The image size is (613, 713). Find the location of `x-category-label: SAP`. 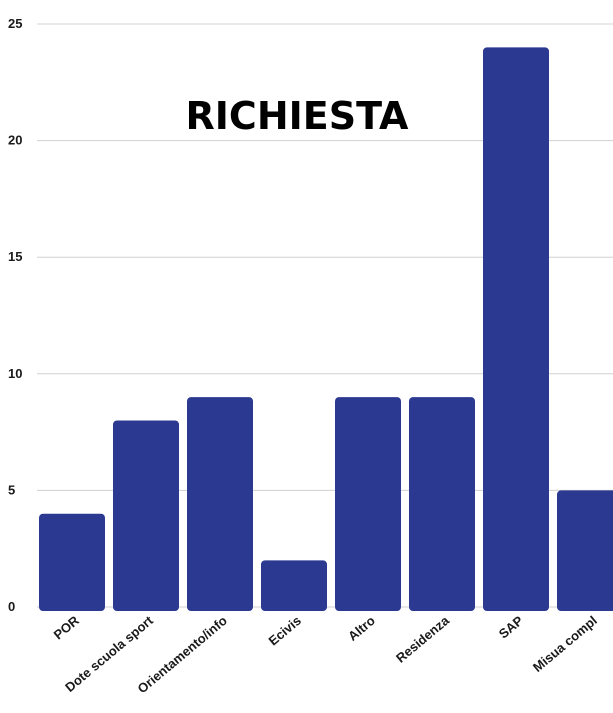

x-category-label: SAP is located at coordinates (511, 627).